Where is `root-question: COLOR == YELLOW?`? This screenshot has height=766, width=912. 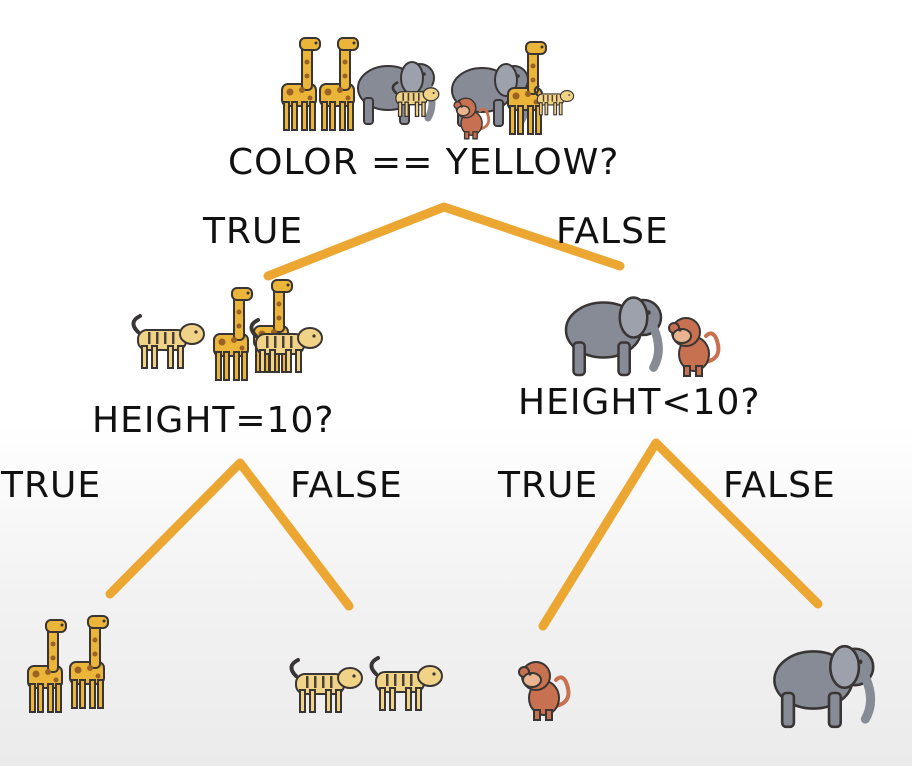
root-question: COLOR == YELLOW? is located at coordinates (424, 162).